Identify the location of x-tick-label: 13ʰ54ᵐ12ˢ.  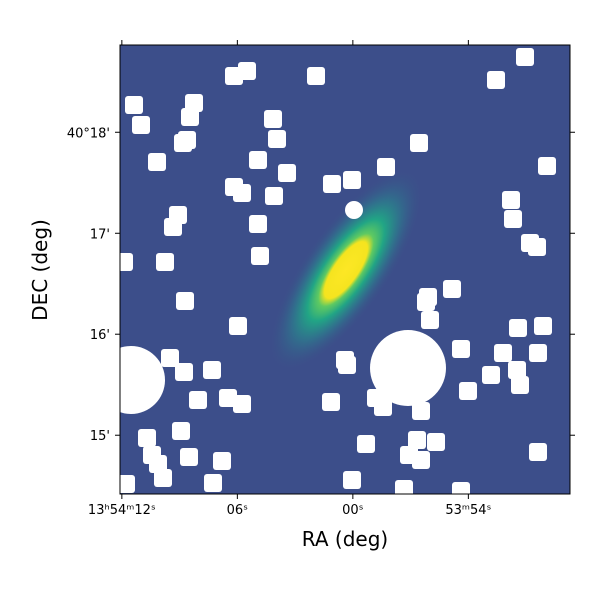
(122, 510).